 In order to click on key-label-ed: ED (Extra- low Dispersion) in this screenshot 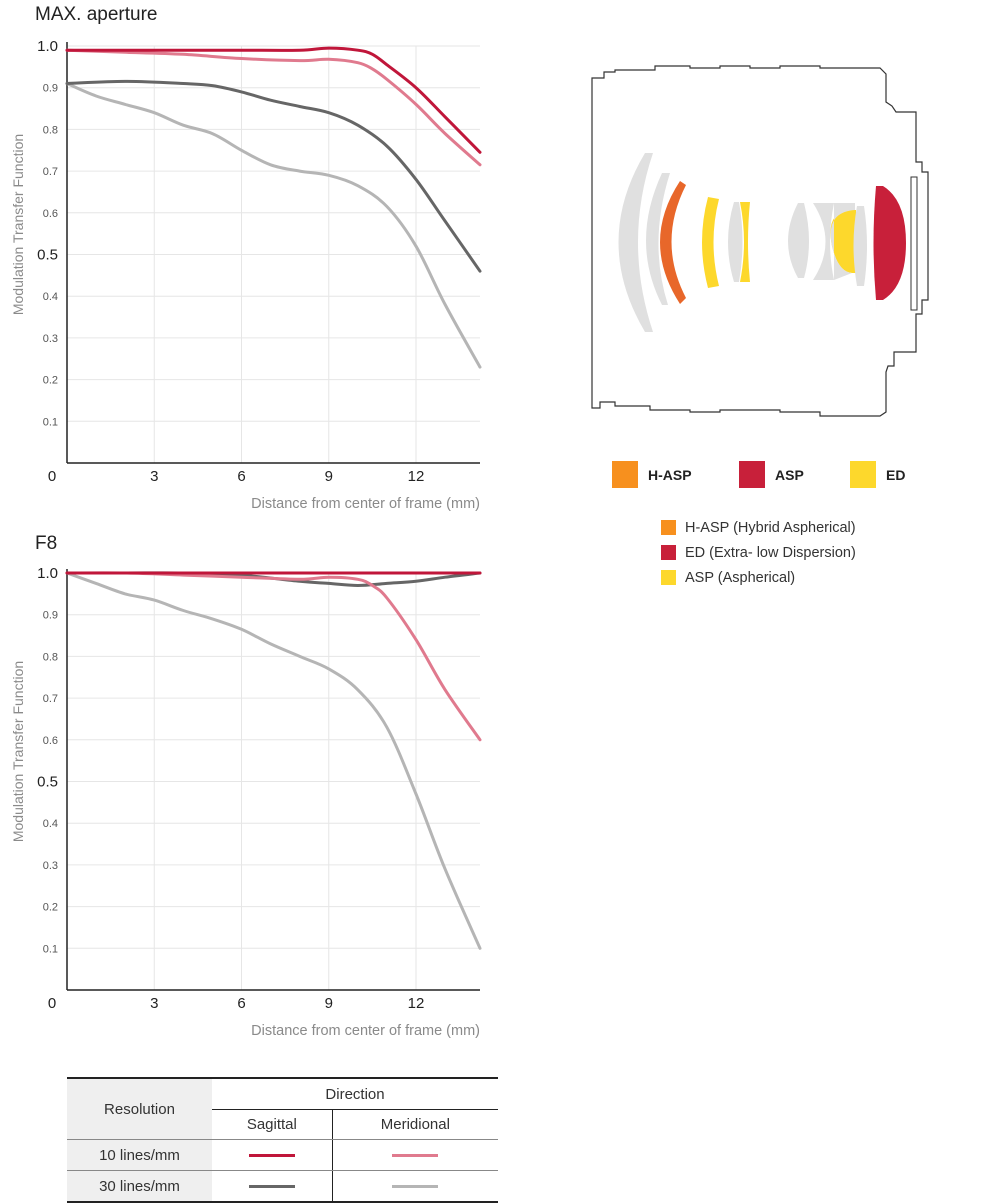, I will do `click(770, 552)`.